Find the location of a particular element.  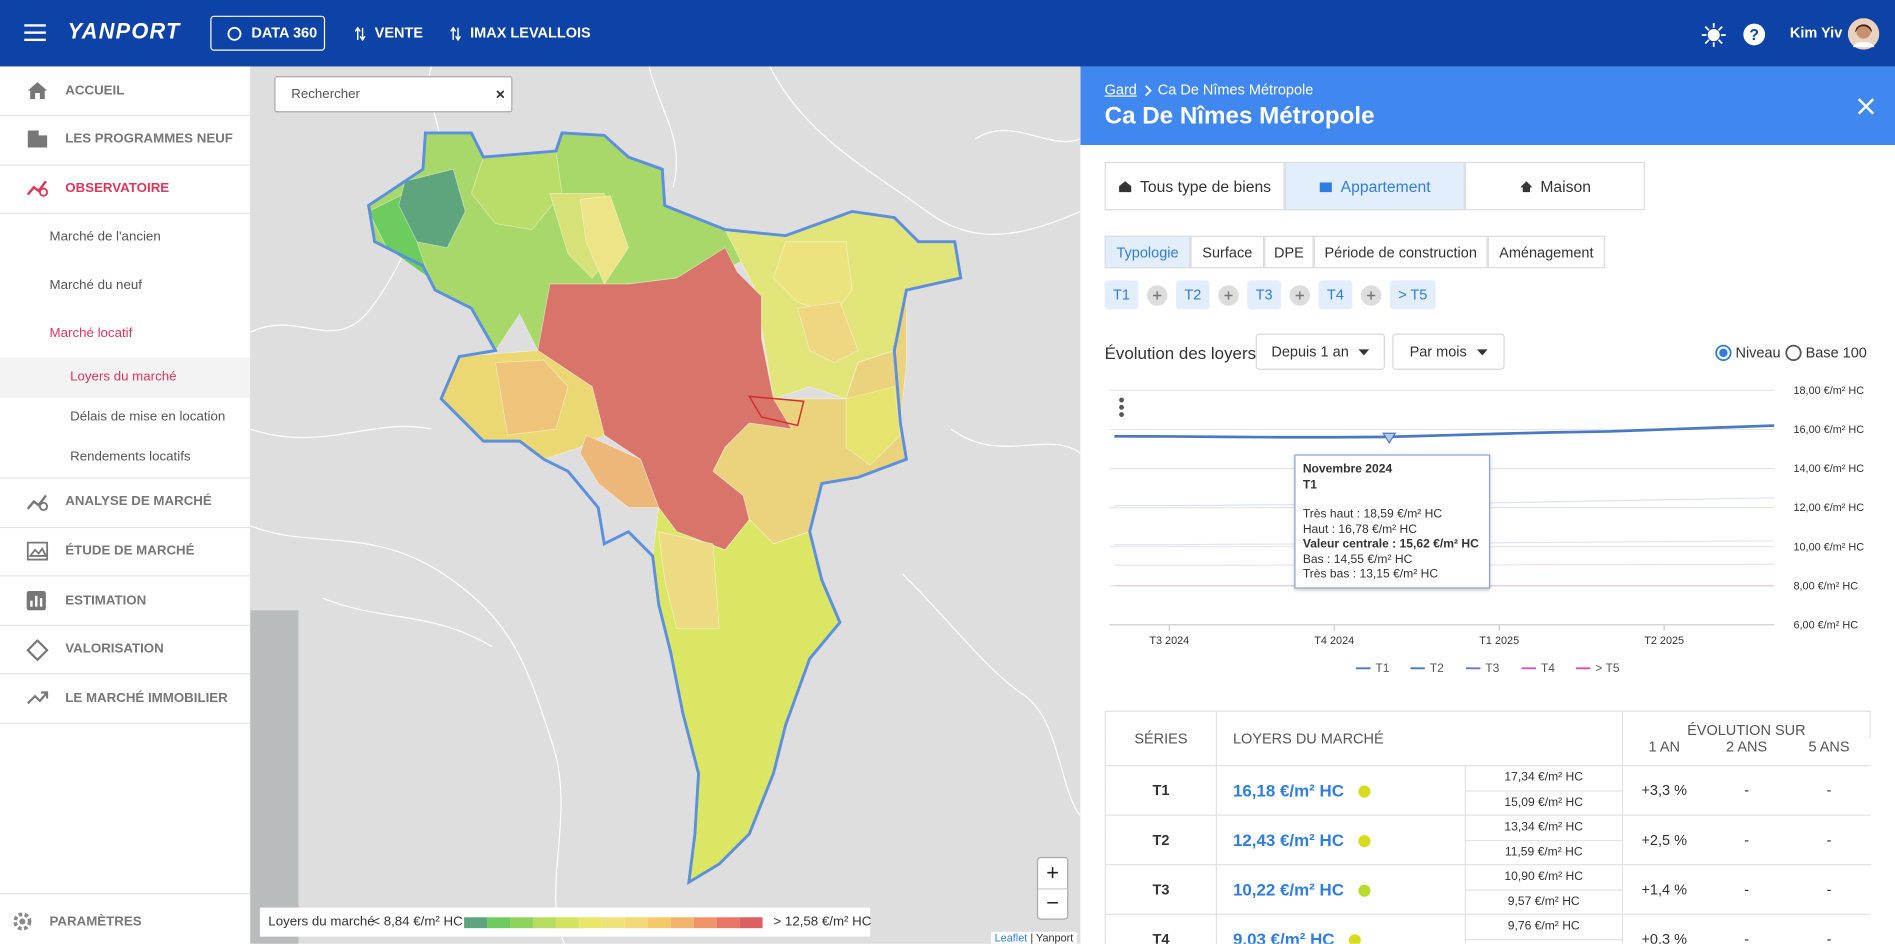

user-name: Kim Yiv is located at coordinates (1816, 33).